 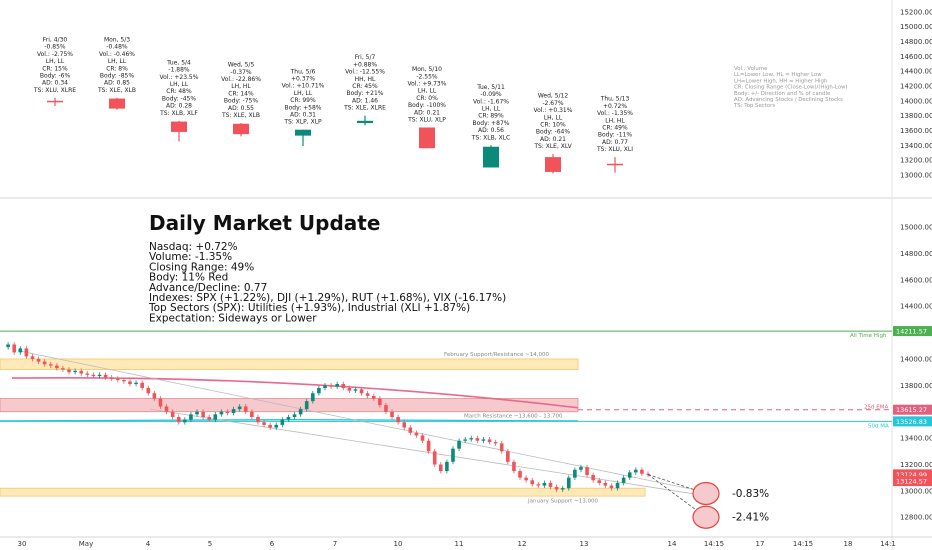 What do you see at coordinates (916, 491) in the screenshot?
I see `bottom-price-tick: 13000.00` at bounding box center [916, 491].